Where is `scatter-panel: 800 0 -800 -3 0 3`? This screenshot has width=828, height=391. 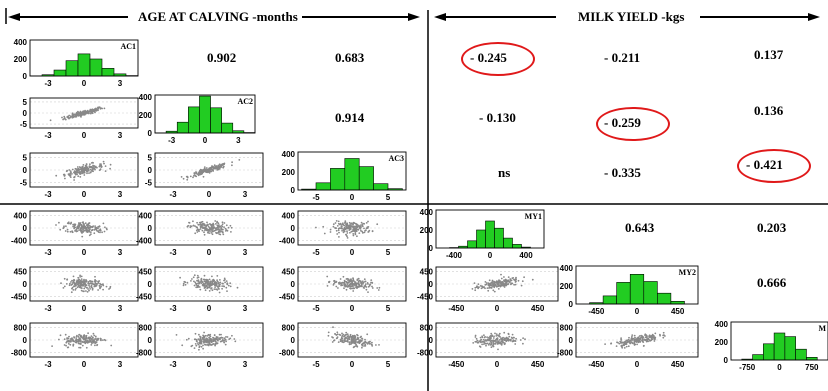
scatter-panel: 800 0 -800 -3 0 3 is located at coordinates (75, 345).